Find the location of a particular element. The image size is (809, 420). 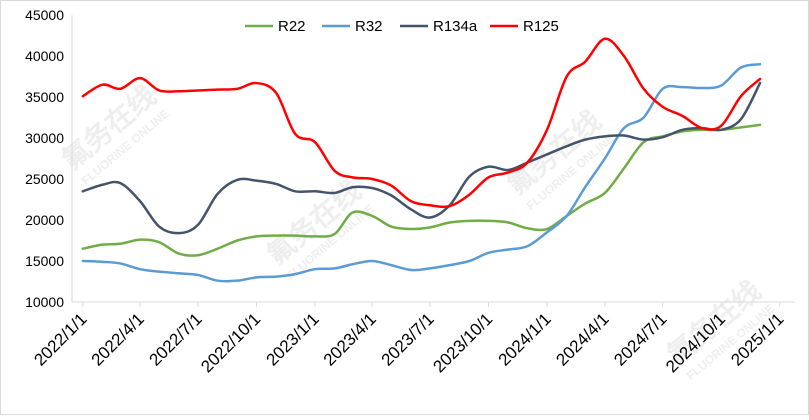

y-tick-label: 10000 is located at coordinates (44, 302).